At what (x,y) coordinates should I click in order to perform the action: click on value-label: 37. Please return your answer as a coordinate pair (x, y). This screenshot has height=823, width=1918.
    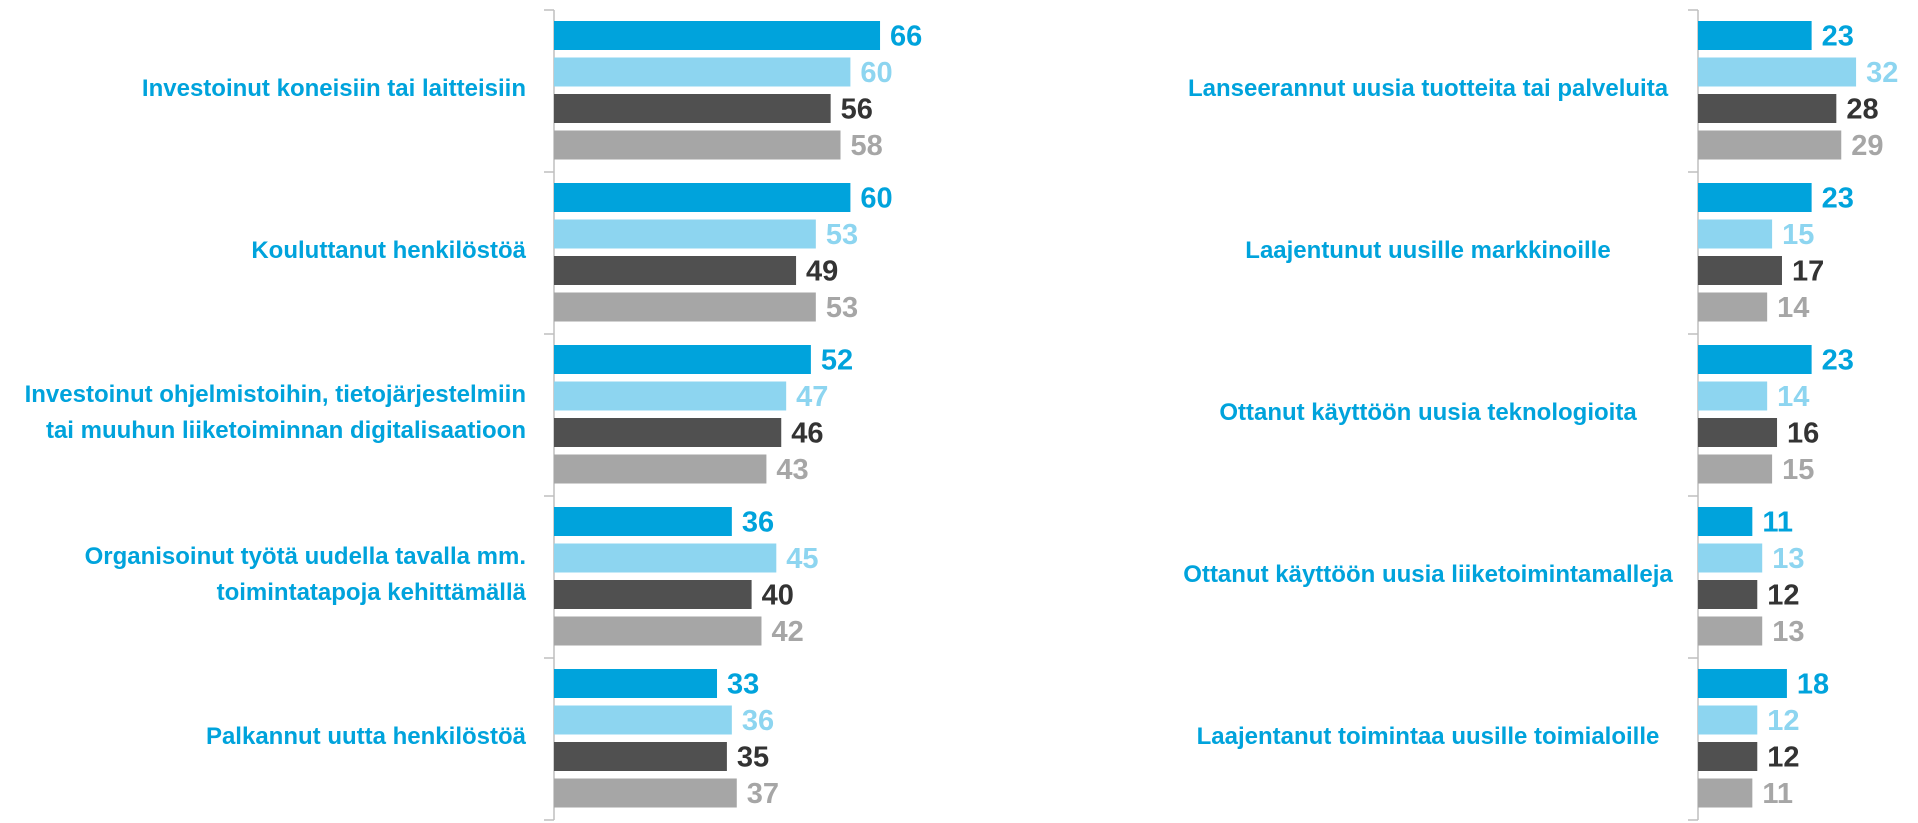
    Looking at the image, I should click on (763, 794).